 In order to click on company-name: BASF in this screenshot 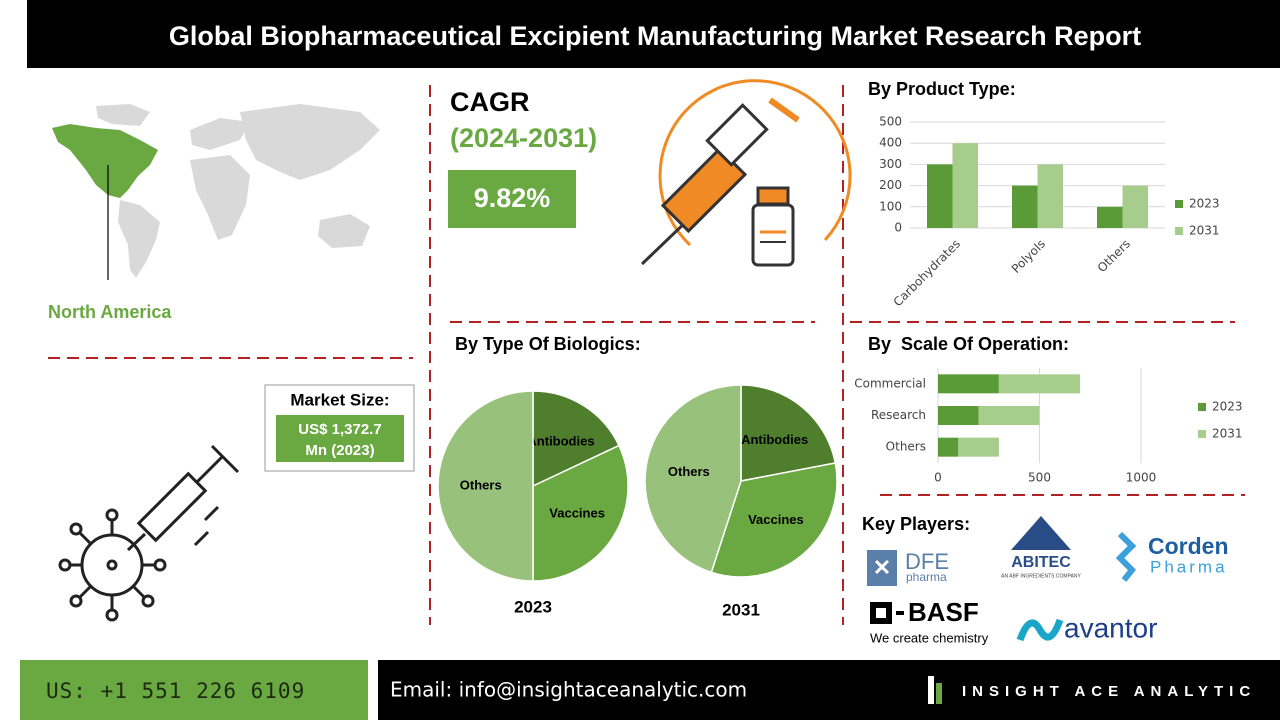, I will do `click(943, 612)`.